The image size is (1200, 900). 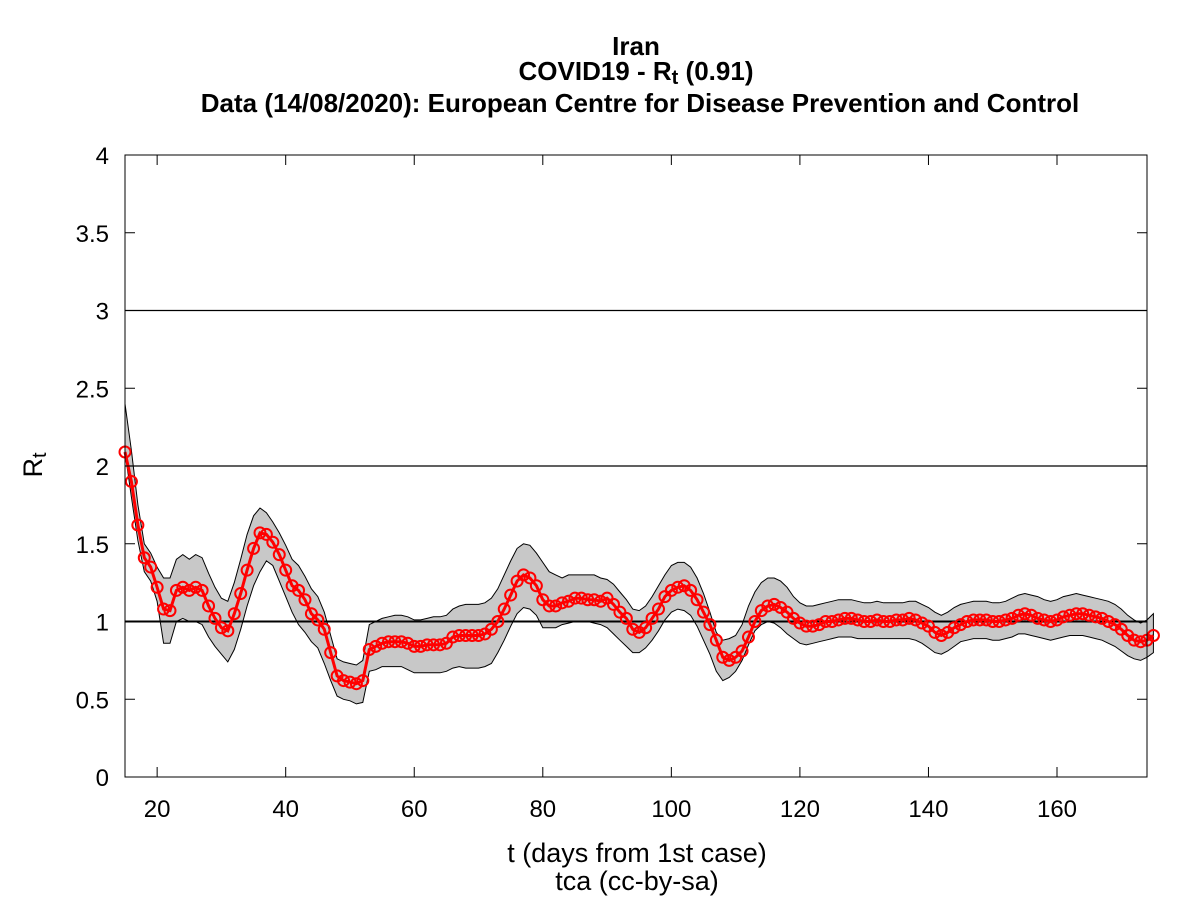 What do you see at coordinates (595, 71) in the screenshot?
I see `chart-title-metric-prefix: COVID19 - R` at bounding box center [595, 71].